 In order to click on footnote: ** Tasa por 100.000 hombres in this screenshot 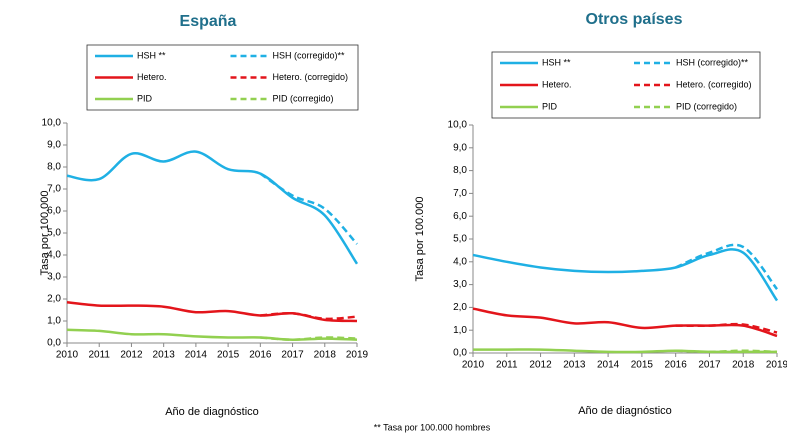, I will do `click(432, 427)`.